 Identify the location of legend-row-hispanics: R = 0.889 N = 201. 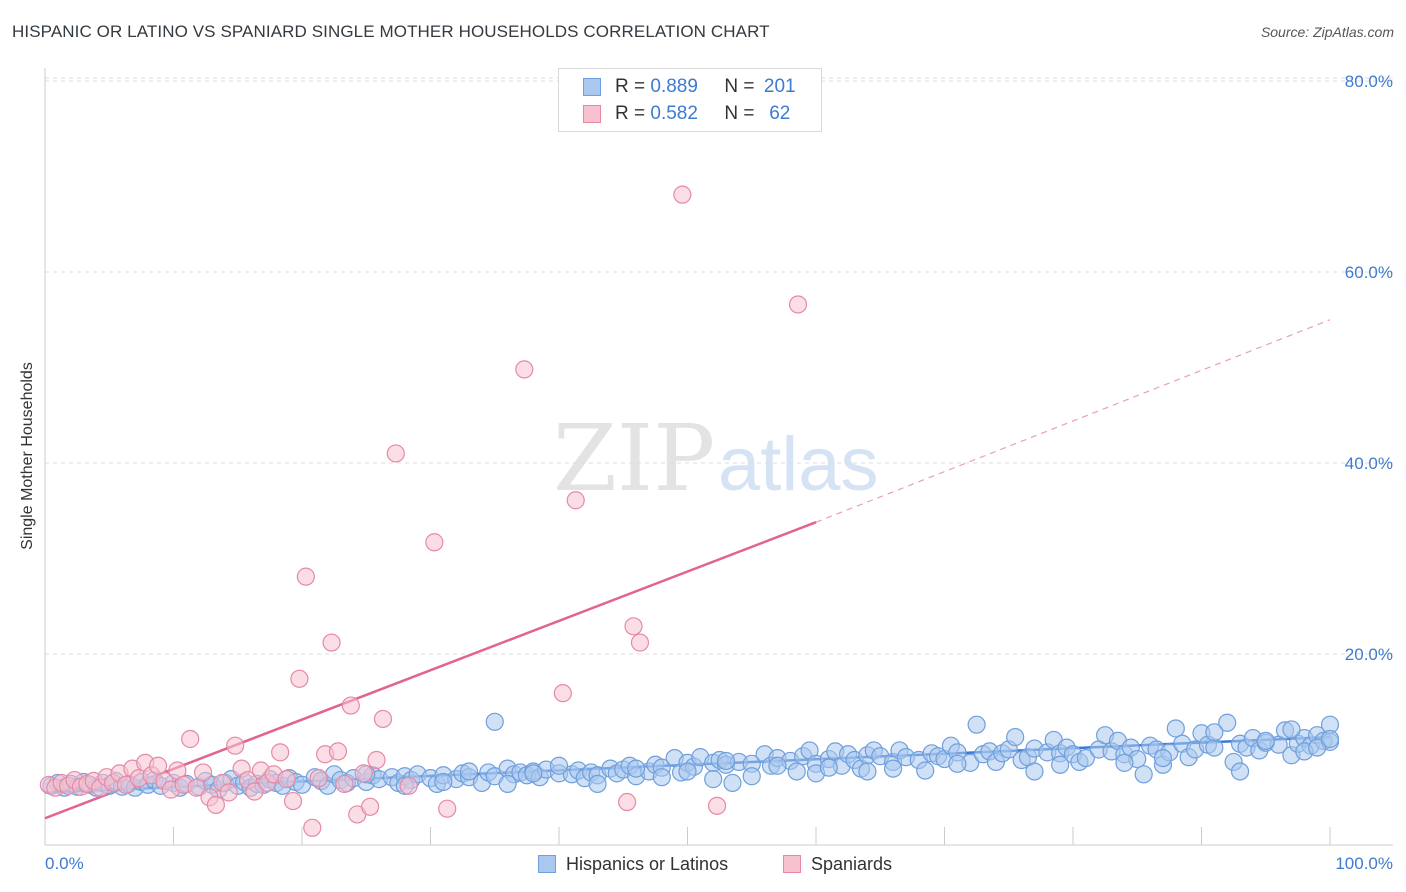
(691, 87).